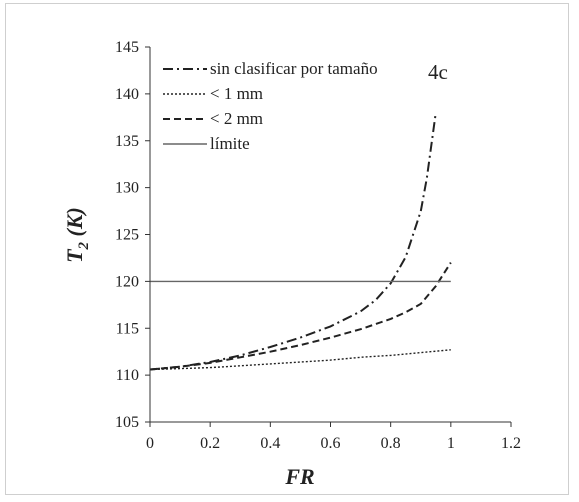 This screenshot has width=579, height=502. Describe the element at coordinates (294, 68) in the screenshot. I see `legend-label: sin clasificar por tamaño` at that location.